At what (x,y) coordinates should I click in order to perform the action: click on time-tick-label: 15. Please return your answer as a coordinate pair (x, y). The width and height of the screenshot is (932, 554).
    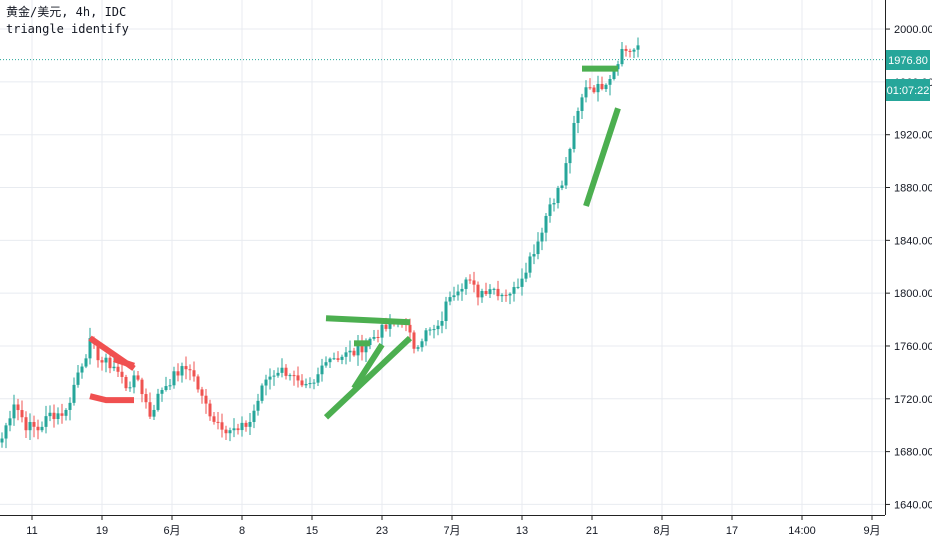
    Looking at the image, I should click on (312, 531).